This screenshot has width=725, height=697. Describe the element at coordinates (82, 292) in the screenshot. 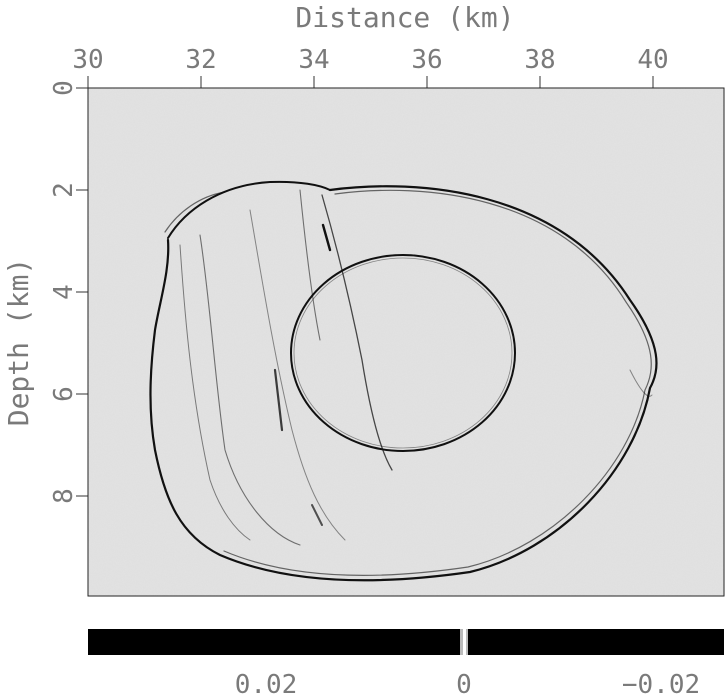

I see `y-tick-marks` at that location.